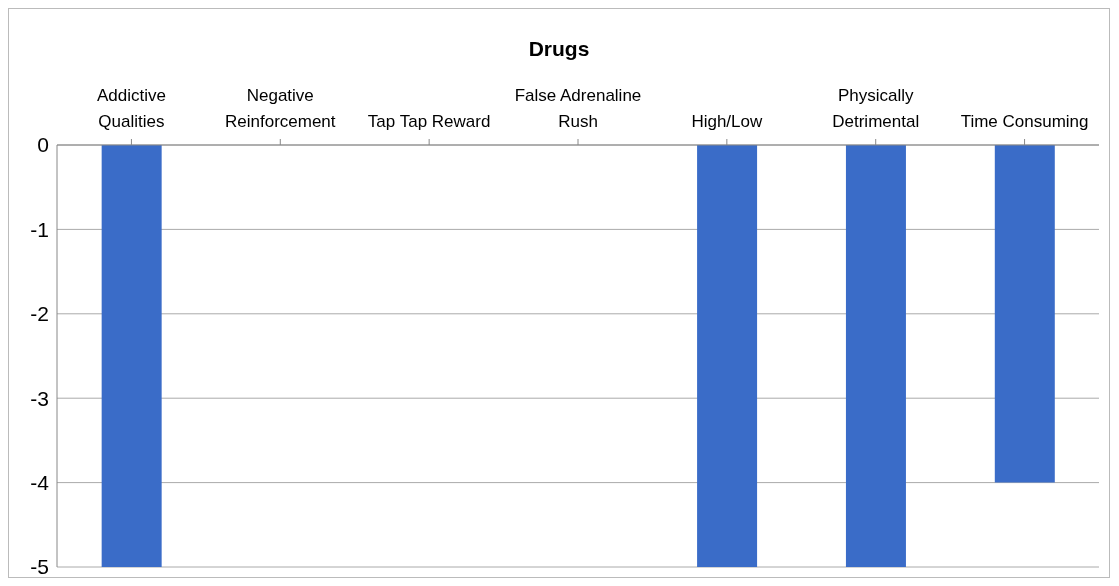 The image size is (1119, 586). Describe the element at coordinates (39, 567) in the screenshot. I see `y-tick-label: -5` at that location.